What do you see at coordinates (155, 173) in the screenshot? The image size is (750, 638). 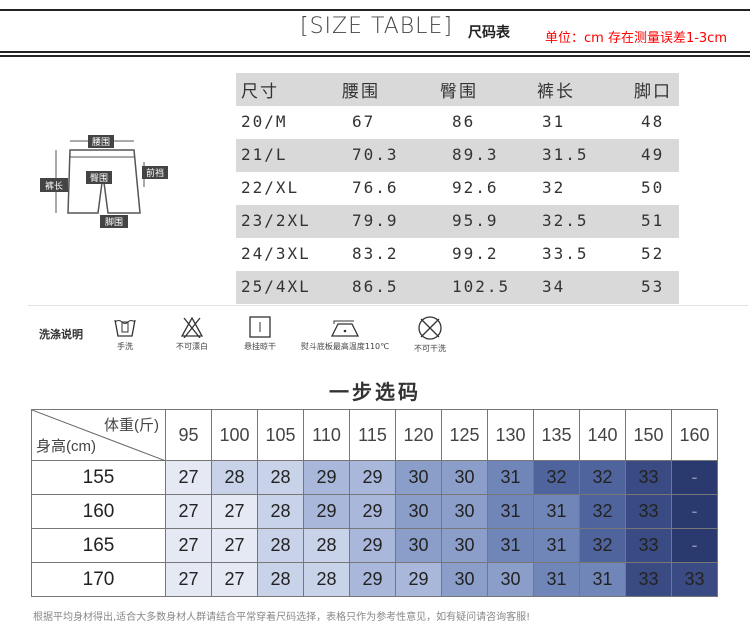 I see `label-rise: 前裆` at bounding box center [155, 173].